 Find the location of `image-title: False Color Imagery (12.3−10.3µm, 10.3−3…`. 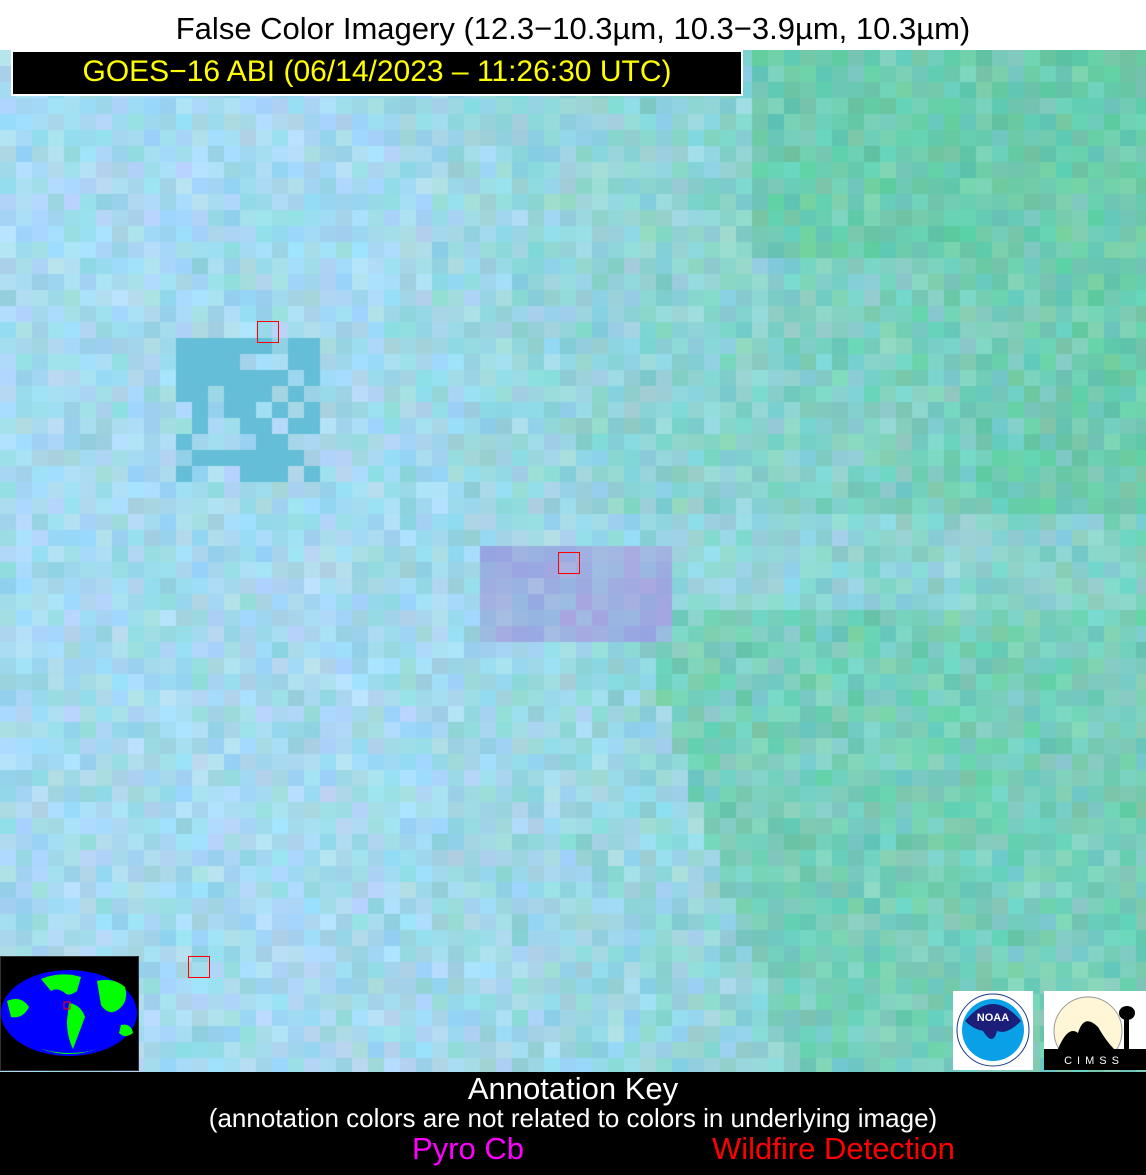

image-title: False Color Imagery (12.3−10.3µm, 10.3−3… is located at coordinates (573, 28).